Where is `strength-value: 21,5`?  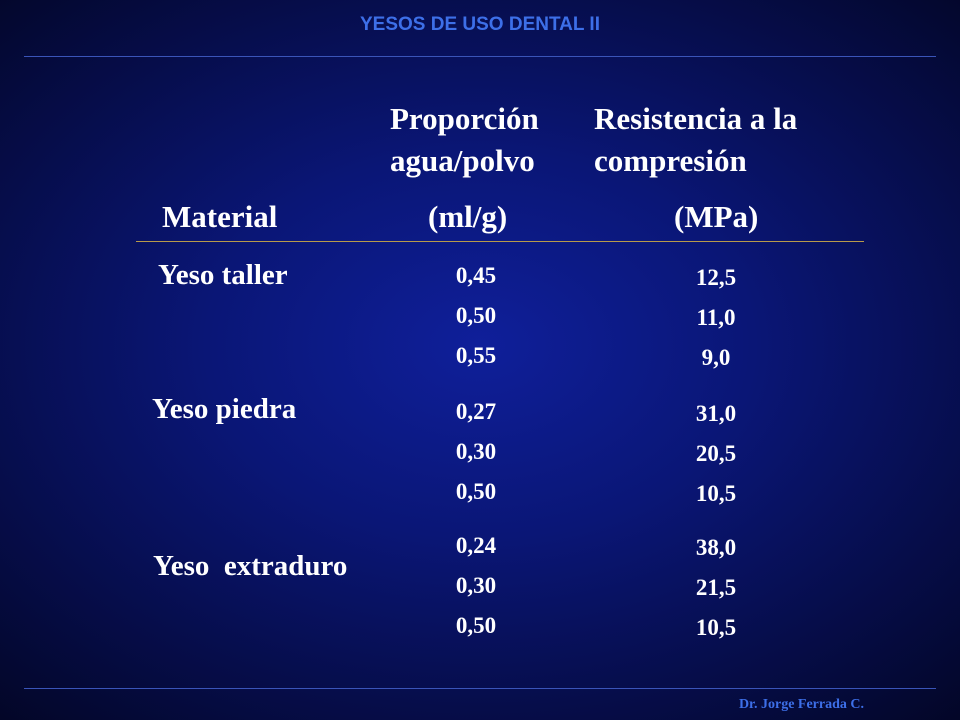 strength-value: 21,5 is located at coordinates (716, 587).